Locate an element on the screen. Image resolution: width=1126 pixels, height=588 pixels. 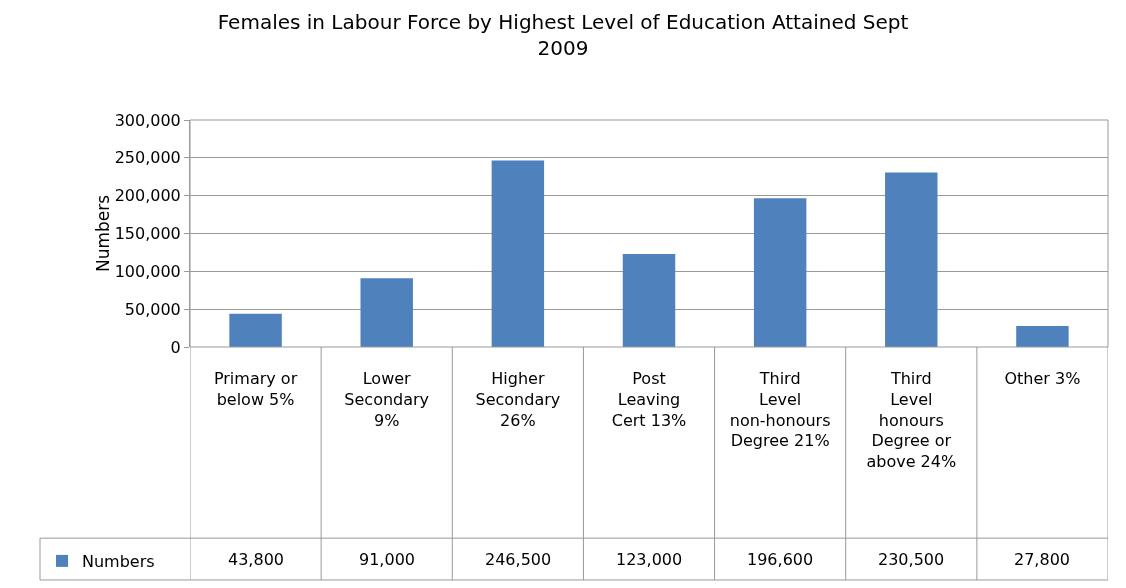
y-tick-label: 300,000 is located at coordinates (147, 120).